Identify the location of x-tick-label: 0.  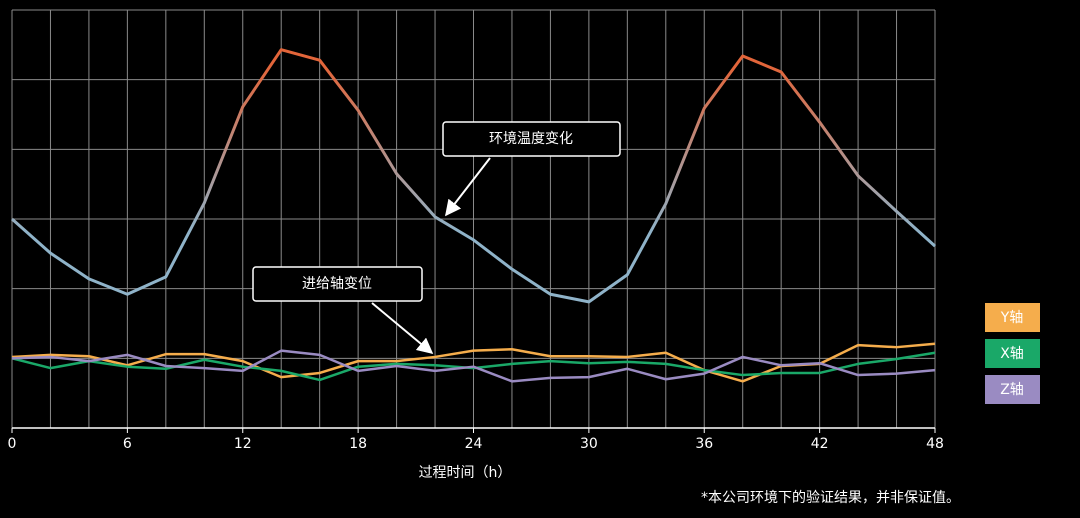
(12, 444).